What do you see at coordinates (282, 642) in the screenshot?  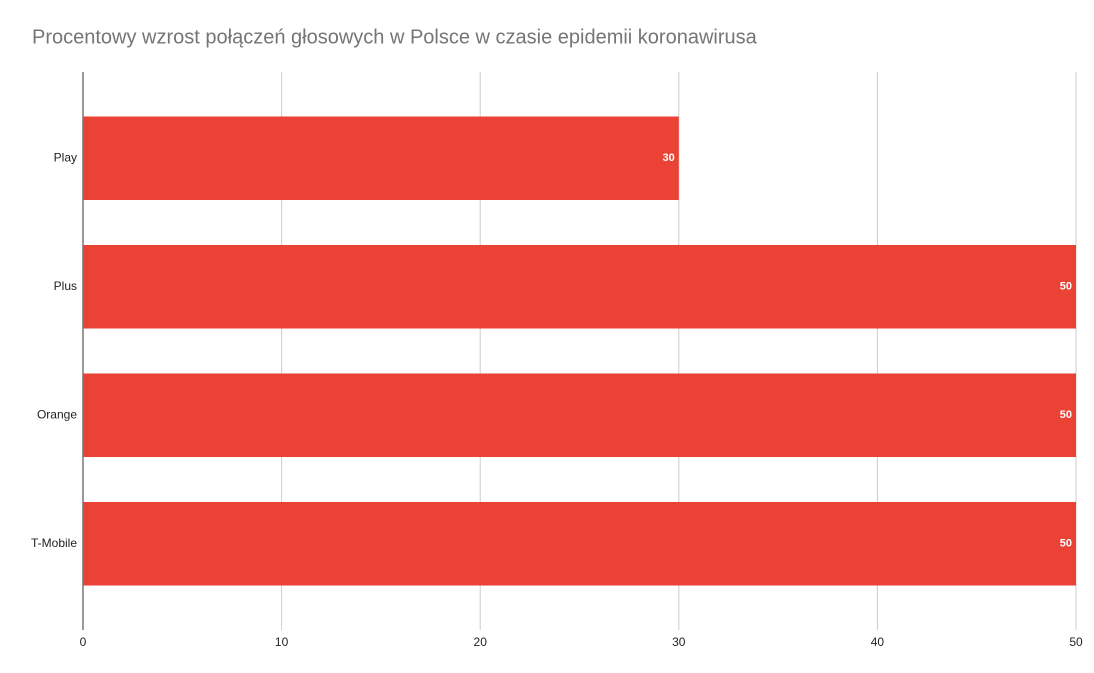 I see `x-tick-label: 10` at bounding box center [282, 642].